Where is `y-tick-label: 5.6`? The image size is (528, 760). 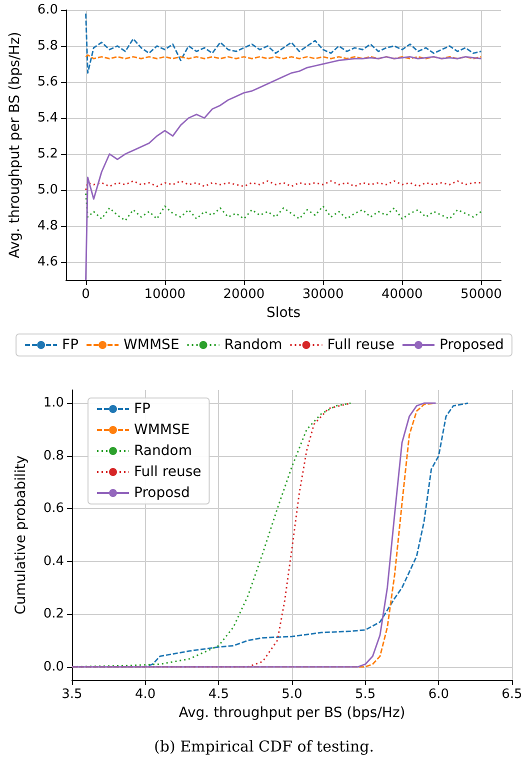
y-tick-label: 5.6 is located at coordinates (47, 82).